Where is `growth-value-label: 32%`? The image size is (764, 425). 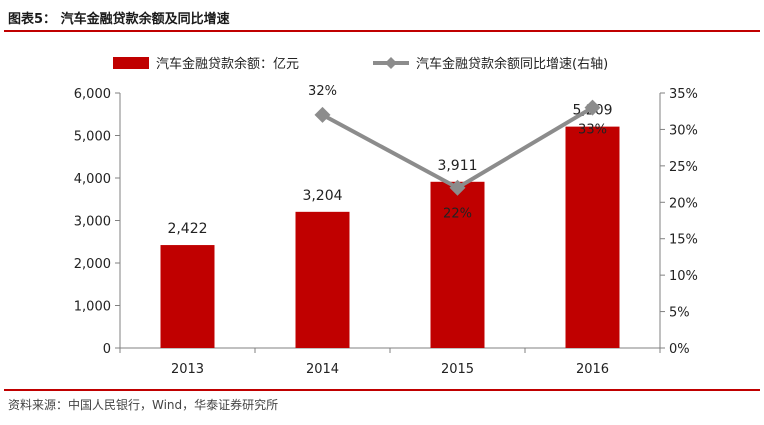
growth-value-label: 32% is located at coordinates (322, 91).